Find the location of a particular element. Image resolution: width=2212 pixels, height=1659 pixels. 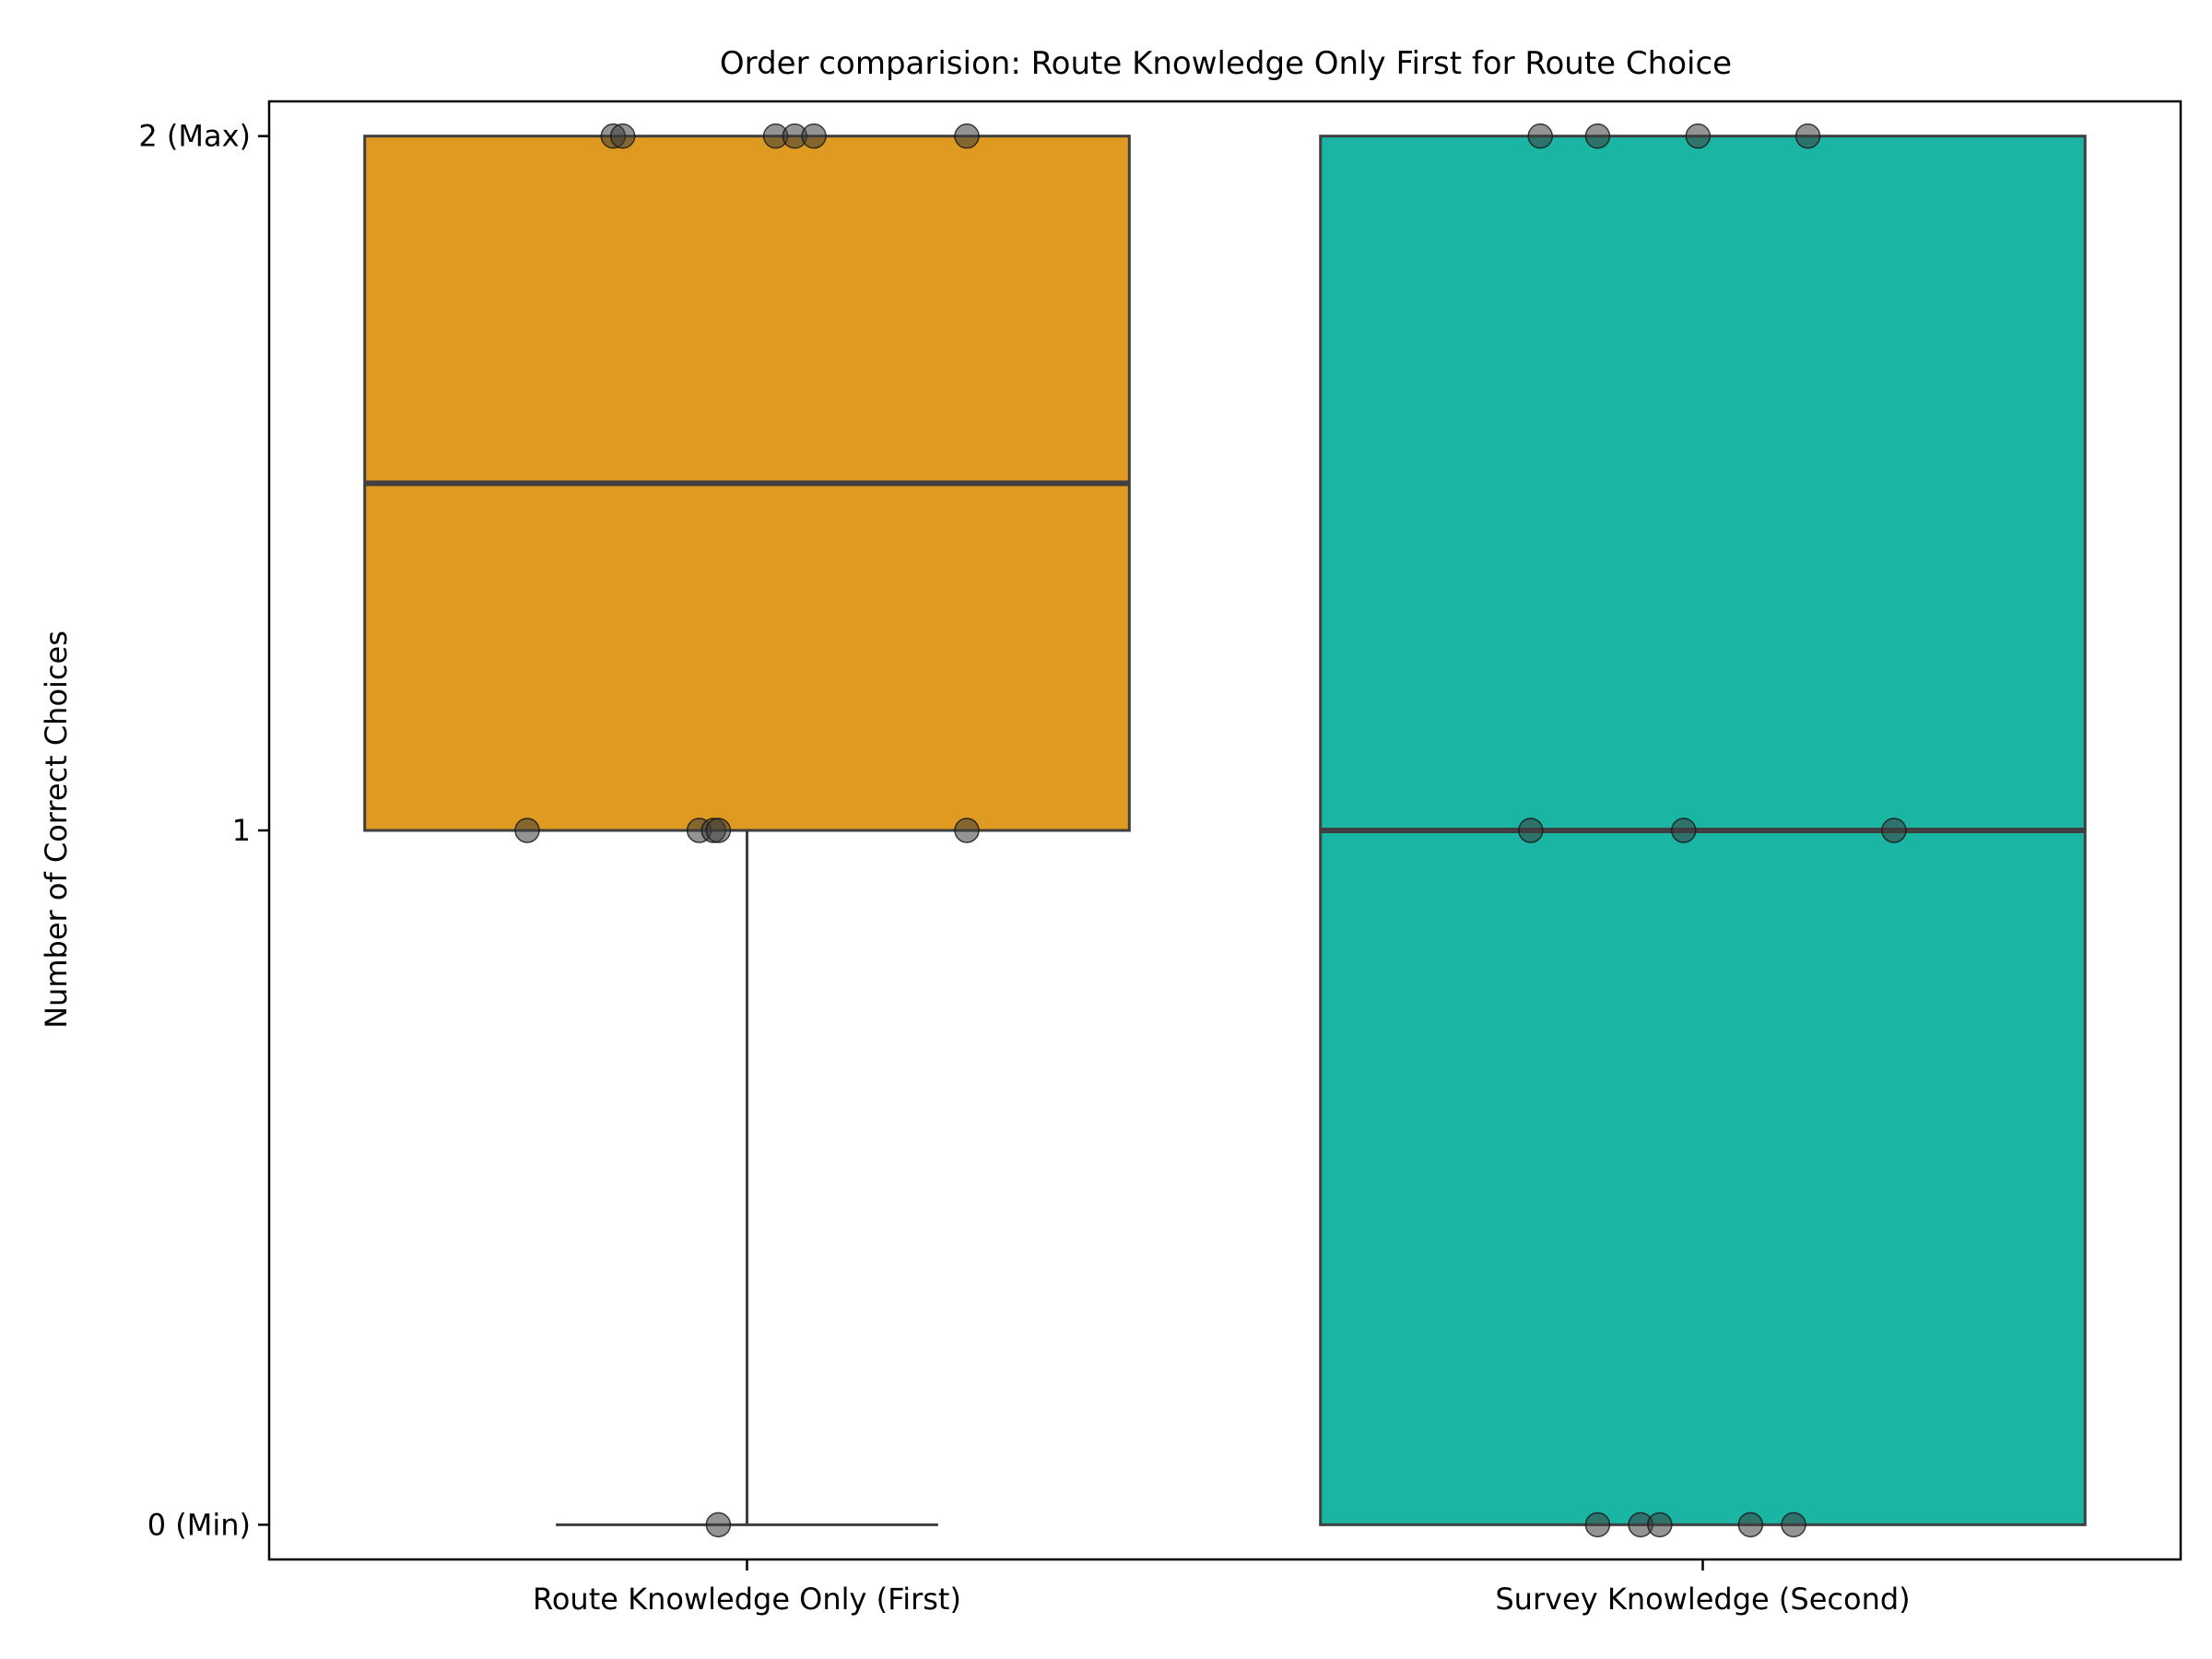

x-tick-label: Route Knowledge Only (First) is located at coordinates (747, 1599).